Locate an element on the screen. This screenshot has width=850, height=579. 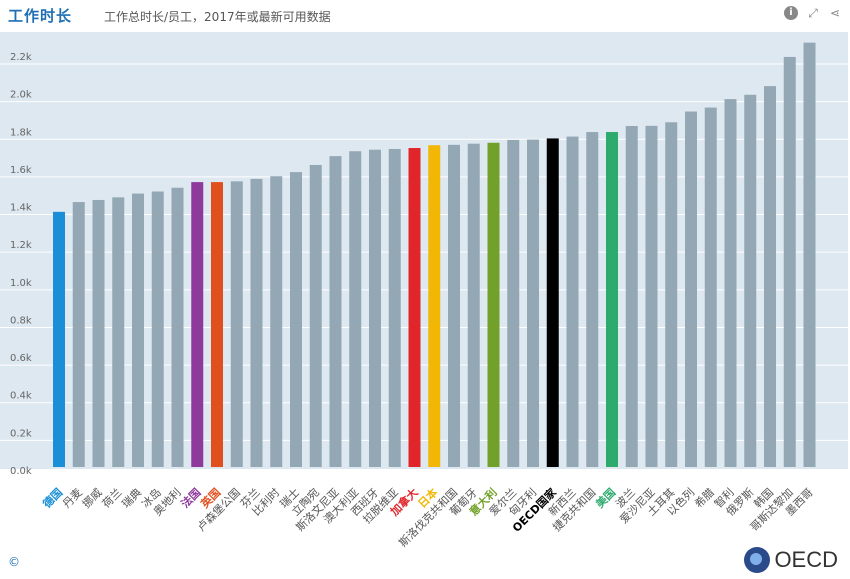
y-tick-label: 1.8k is located at coordinates (21, 132).